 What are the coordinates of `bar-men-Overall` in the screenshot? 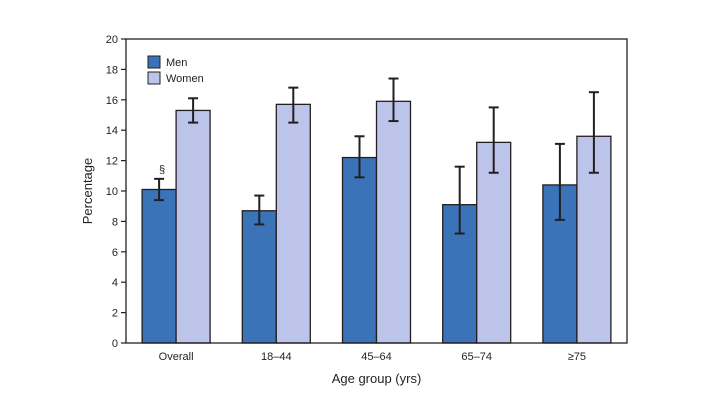 It's located at (159, 266).